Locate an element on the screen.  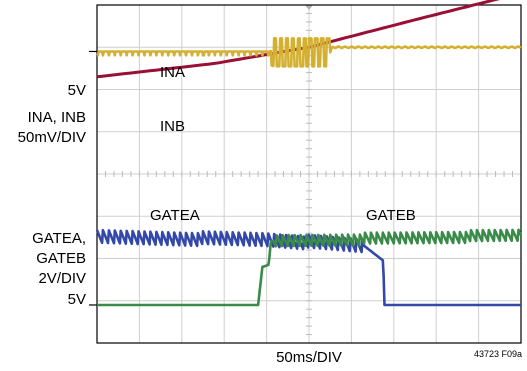
lower-channel-label-line1: GATEA, is located at coordinates (59, 238).